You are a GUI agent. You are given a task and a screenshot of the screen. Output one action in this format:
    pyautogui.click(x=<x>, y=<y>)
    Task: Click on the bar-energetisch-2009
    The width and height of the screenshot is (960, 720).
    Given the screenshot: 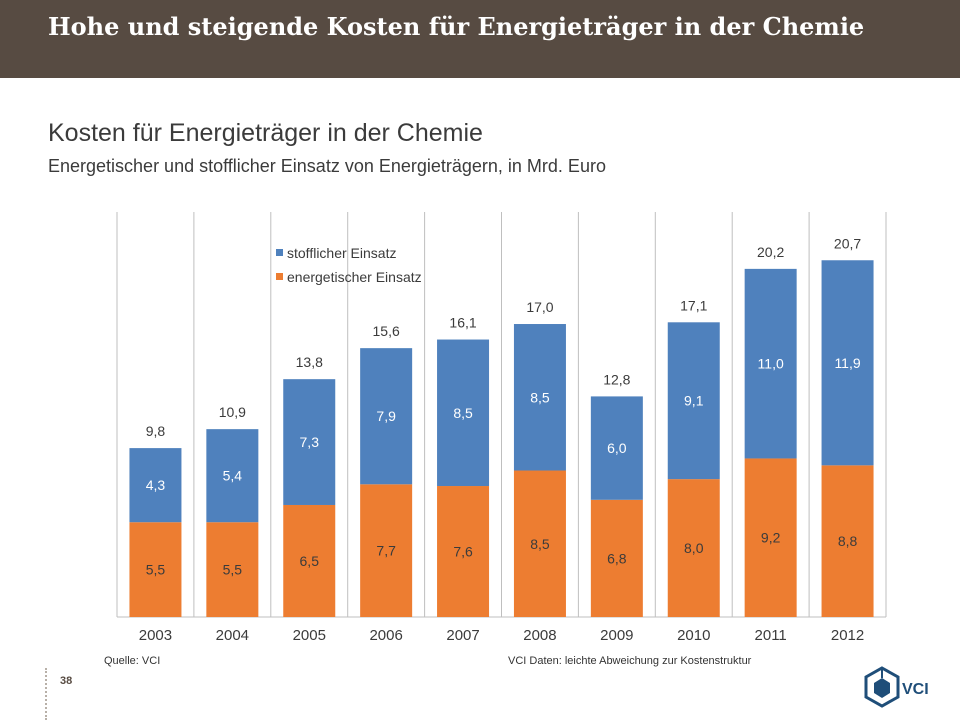 What is the action you would take?
    pyautogui.click(x=616, y=558)
    